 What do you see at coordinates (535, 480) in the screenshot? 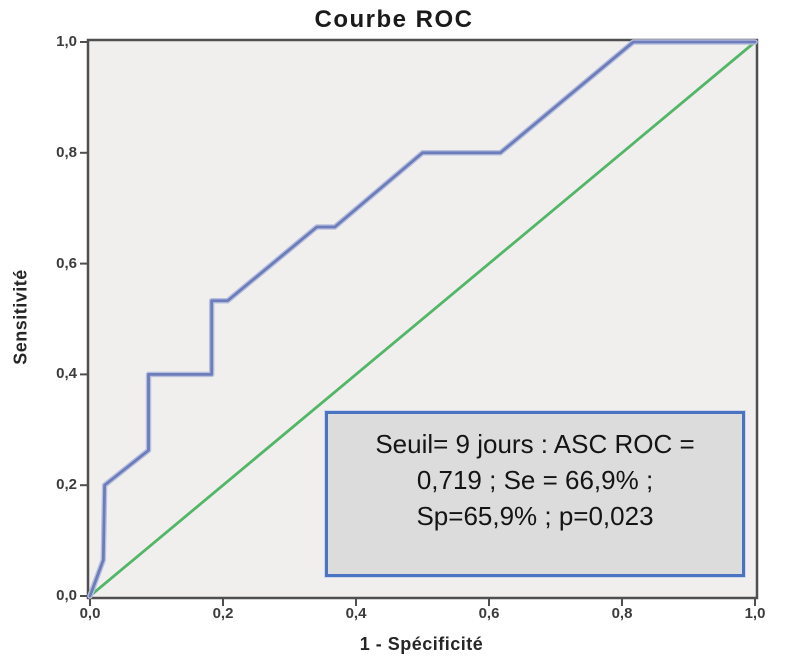
I see `annotation-line-2: 0,719 ; Se = 66,9% ;` at bounding box center [535, 480].